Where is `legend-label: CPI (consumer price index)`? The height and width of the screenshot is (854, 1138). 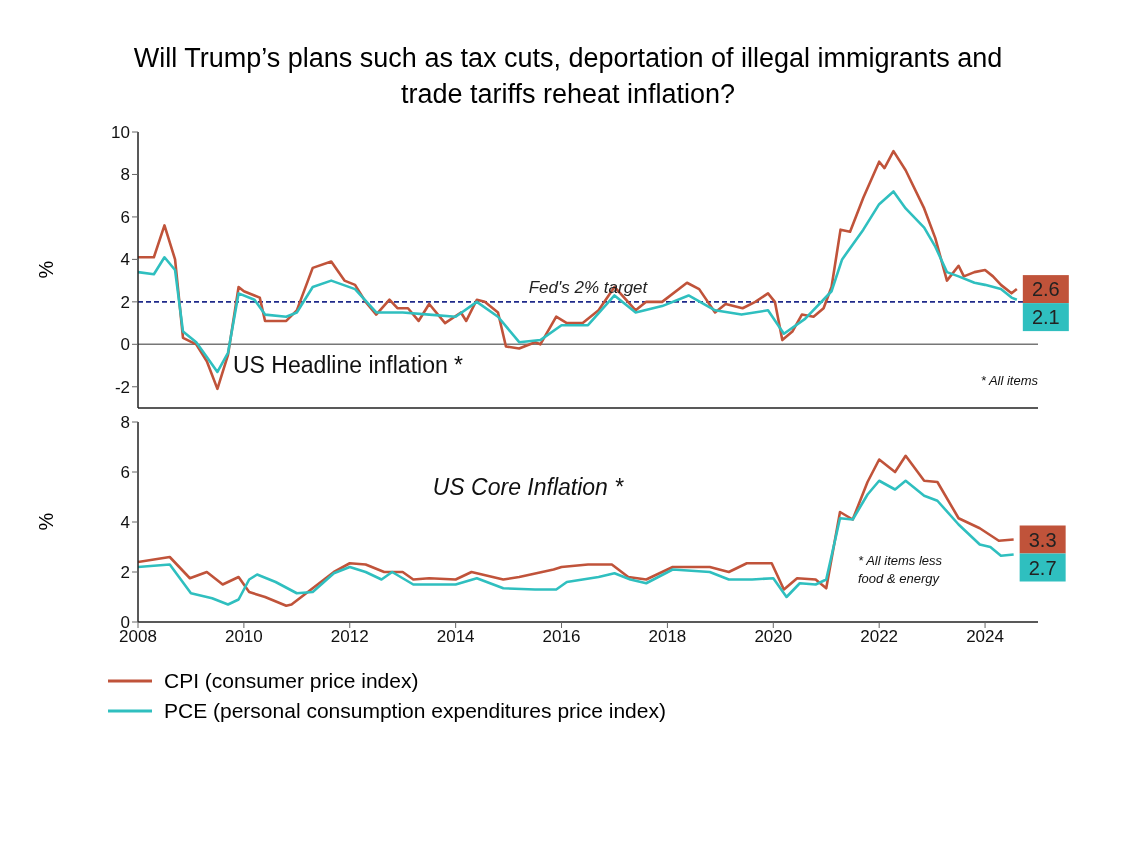 legend-label: CPI (consumer price index) is located at coordinates (291, 681).